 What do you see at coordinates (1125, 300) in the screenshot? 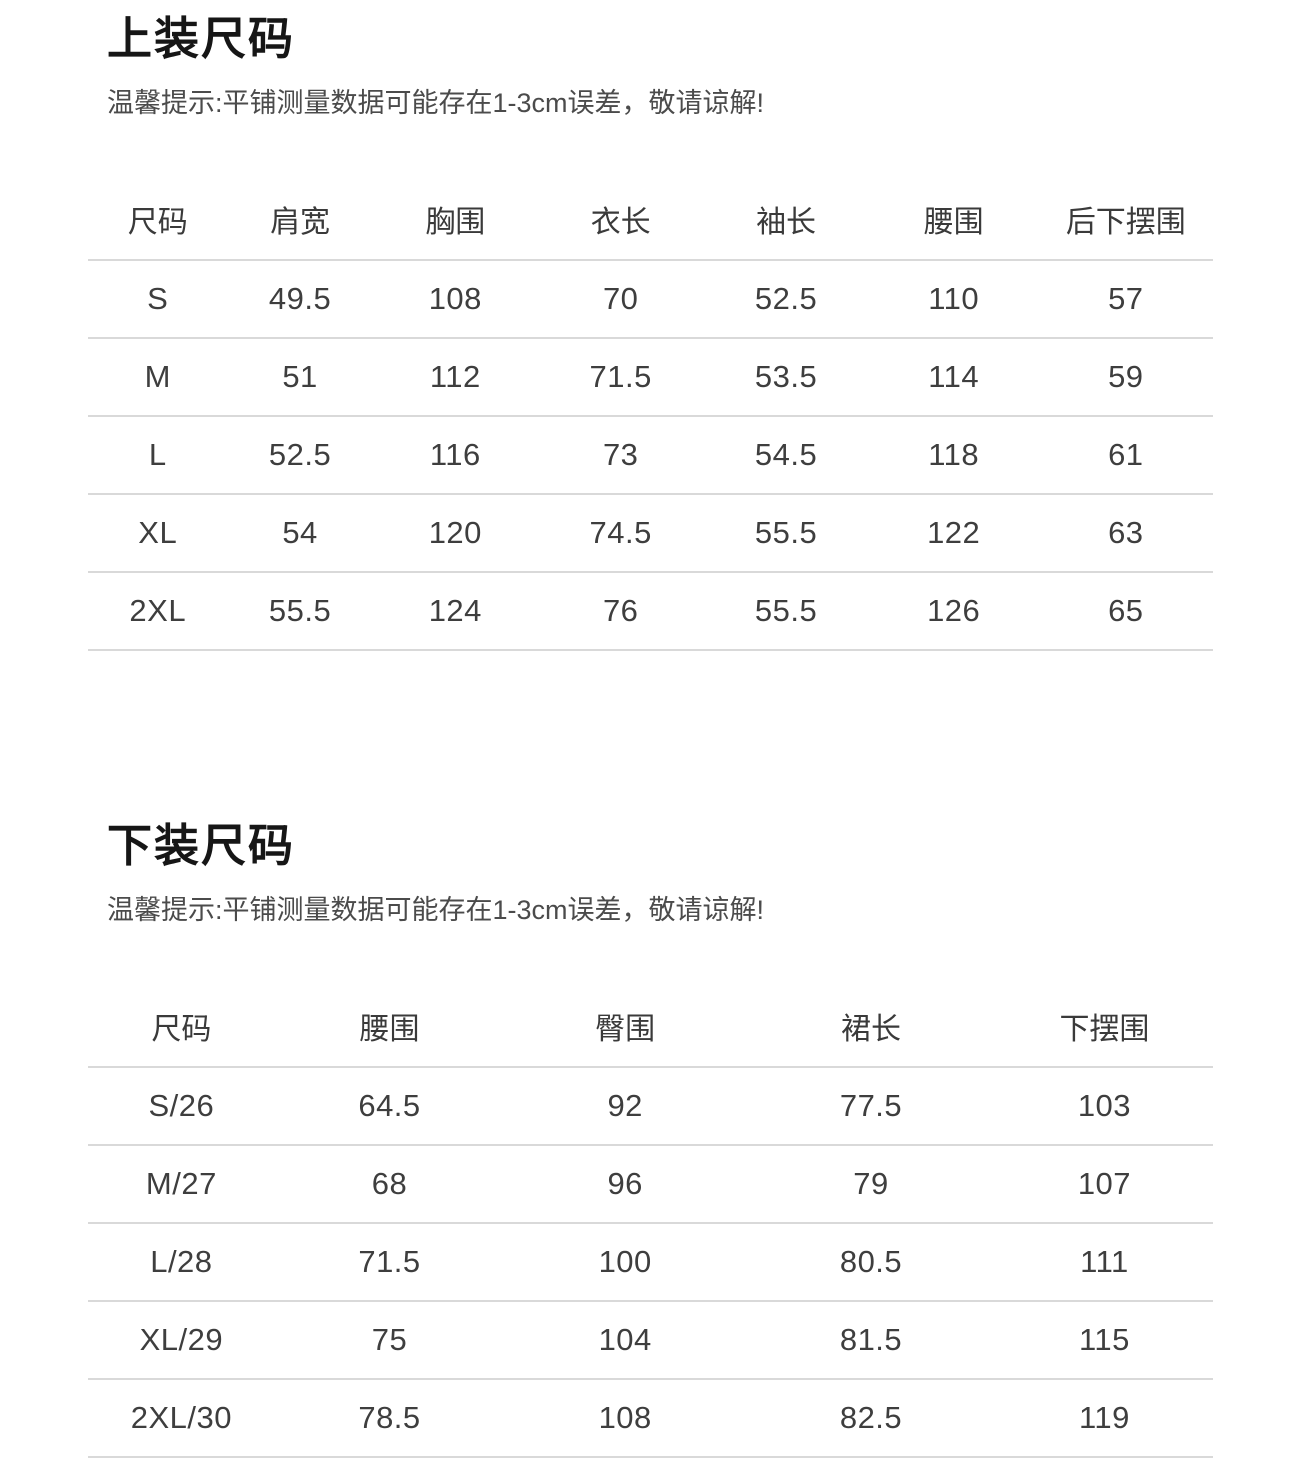
I see `cell: 57` at bounding box center [1125, 300].